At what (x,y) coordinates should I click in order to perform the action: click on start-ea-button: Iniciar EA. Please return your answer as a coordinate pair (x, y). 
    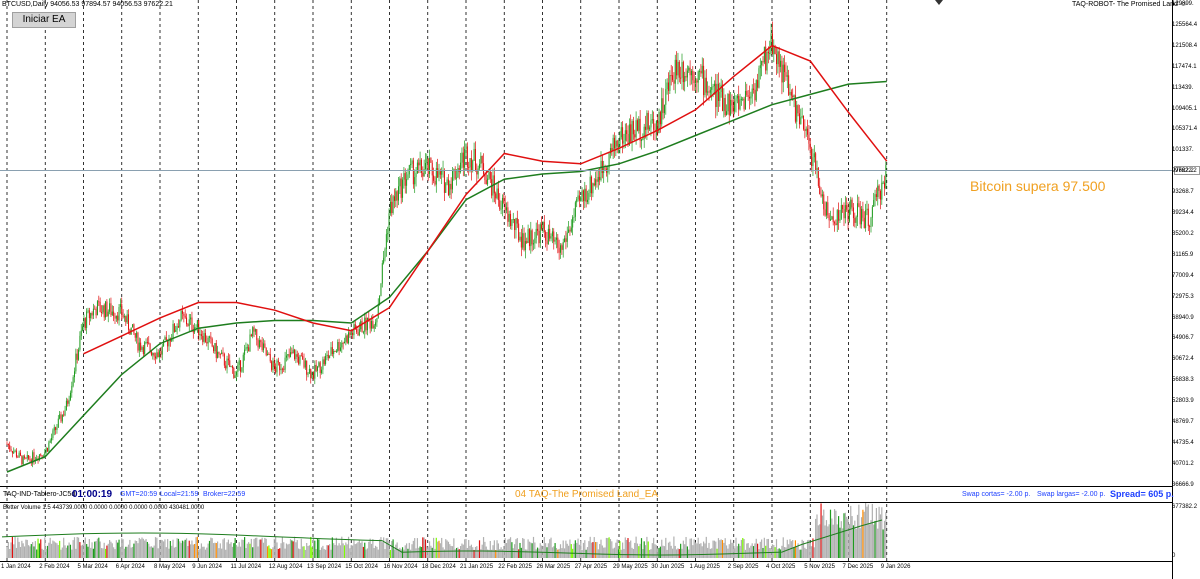
    Looking at the image, I should click on (44, 20).